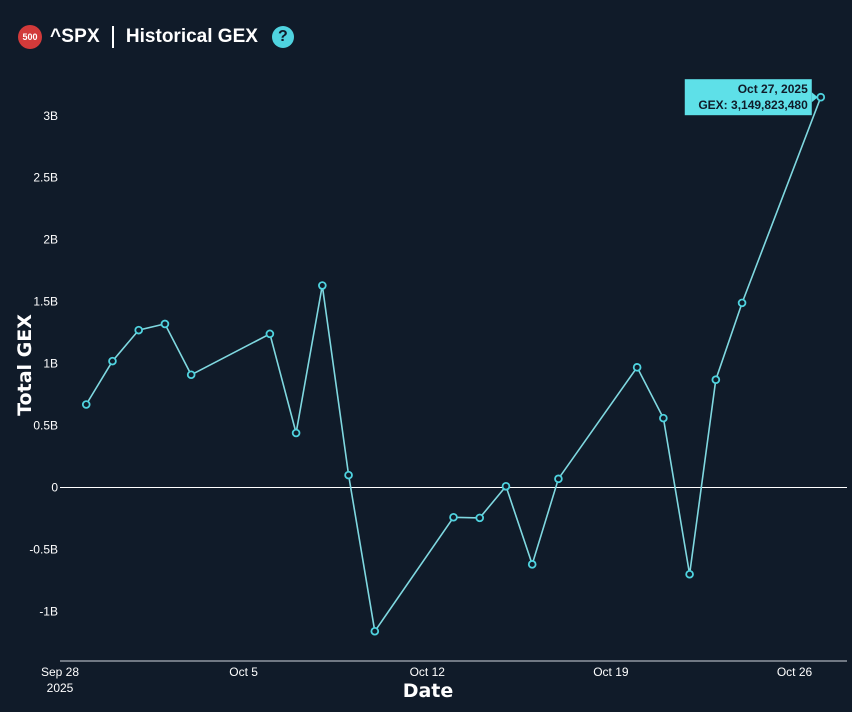 This screenshot has height=712, width=852. I want to click on title-divider, so click(112, 37).